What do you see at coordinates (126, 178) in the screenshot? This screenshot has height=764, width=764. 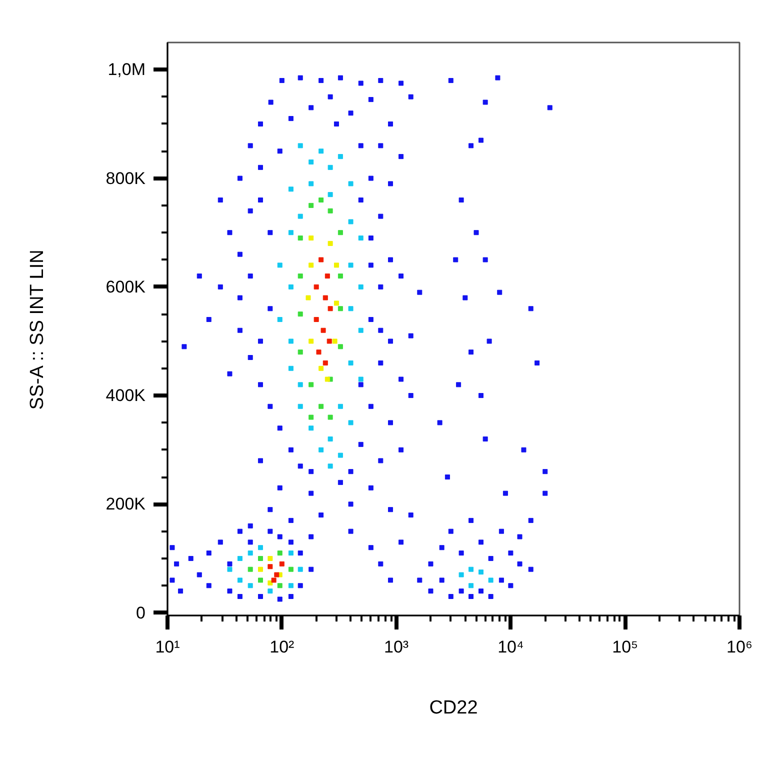 I see `y-tick-label: 800K` at bounding box center [126, 178].